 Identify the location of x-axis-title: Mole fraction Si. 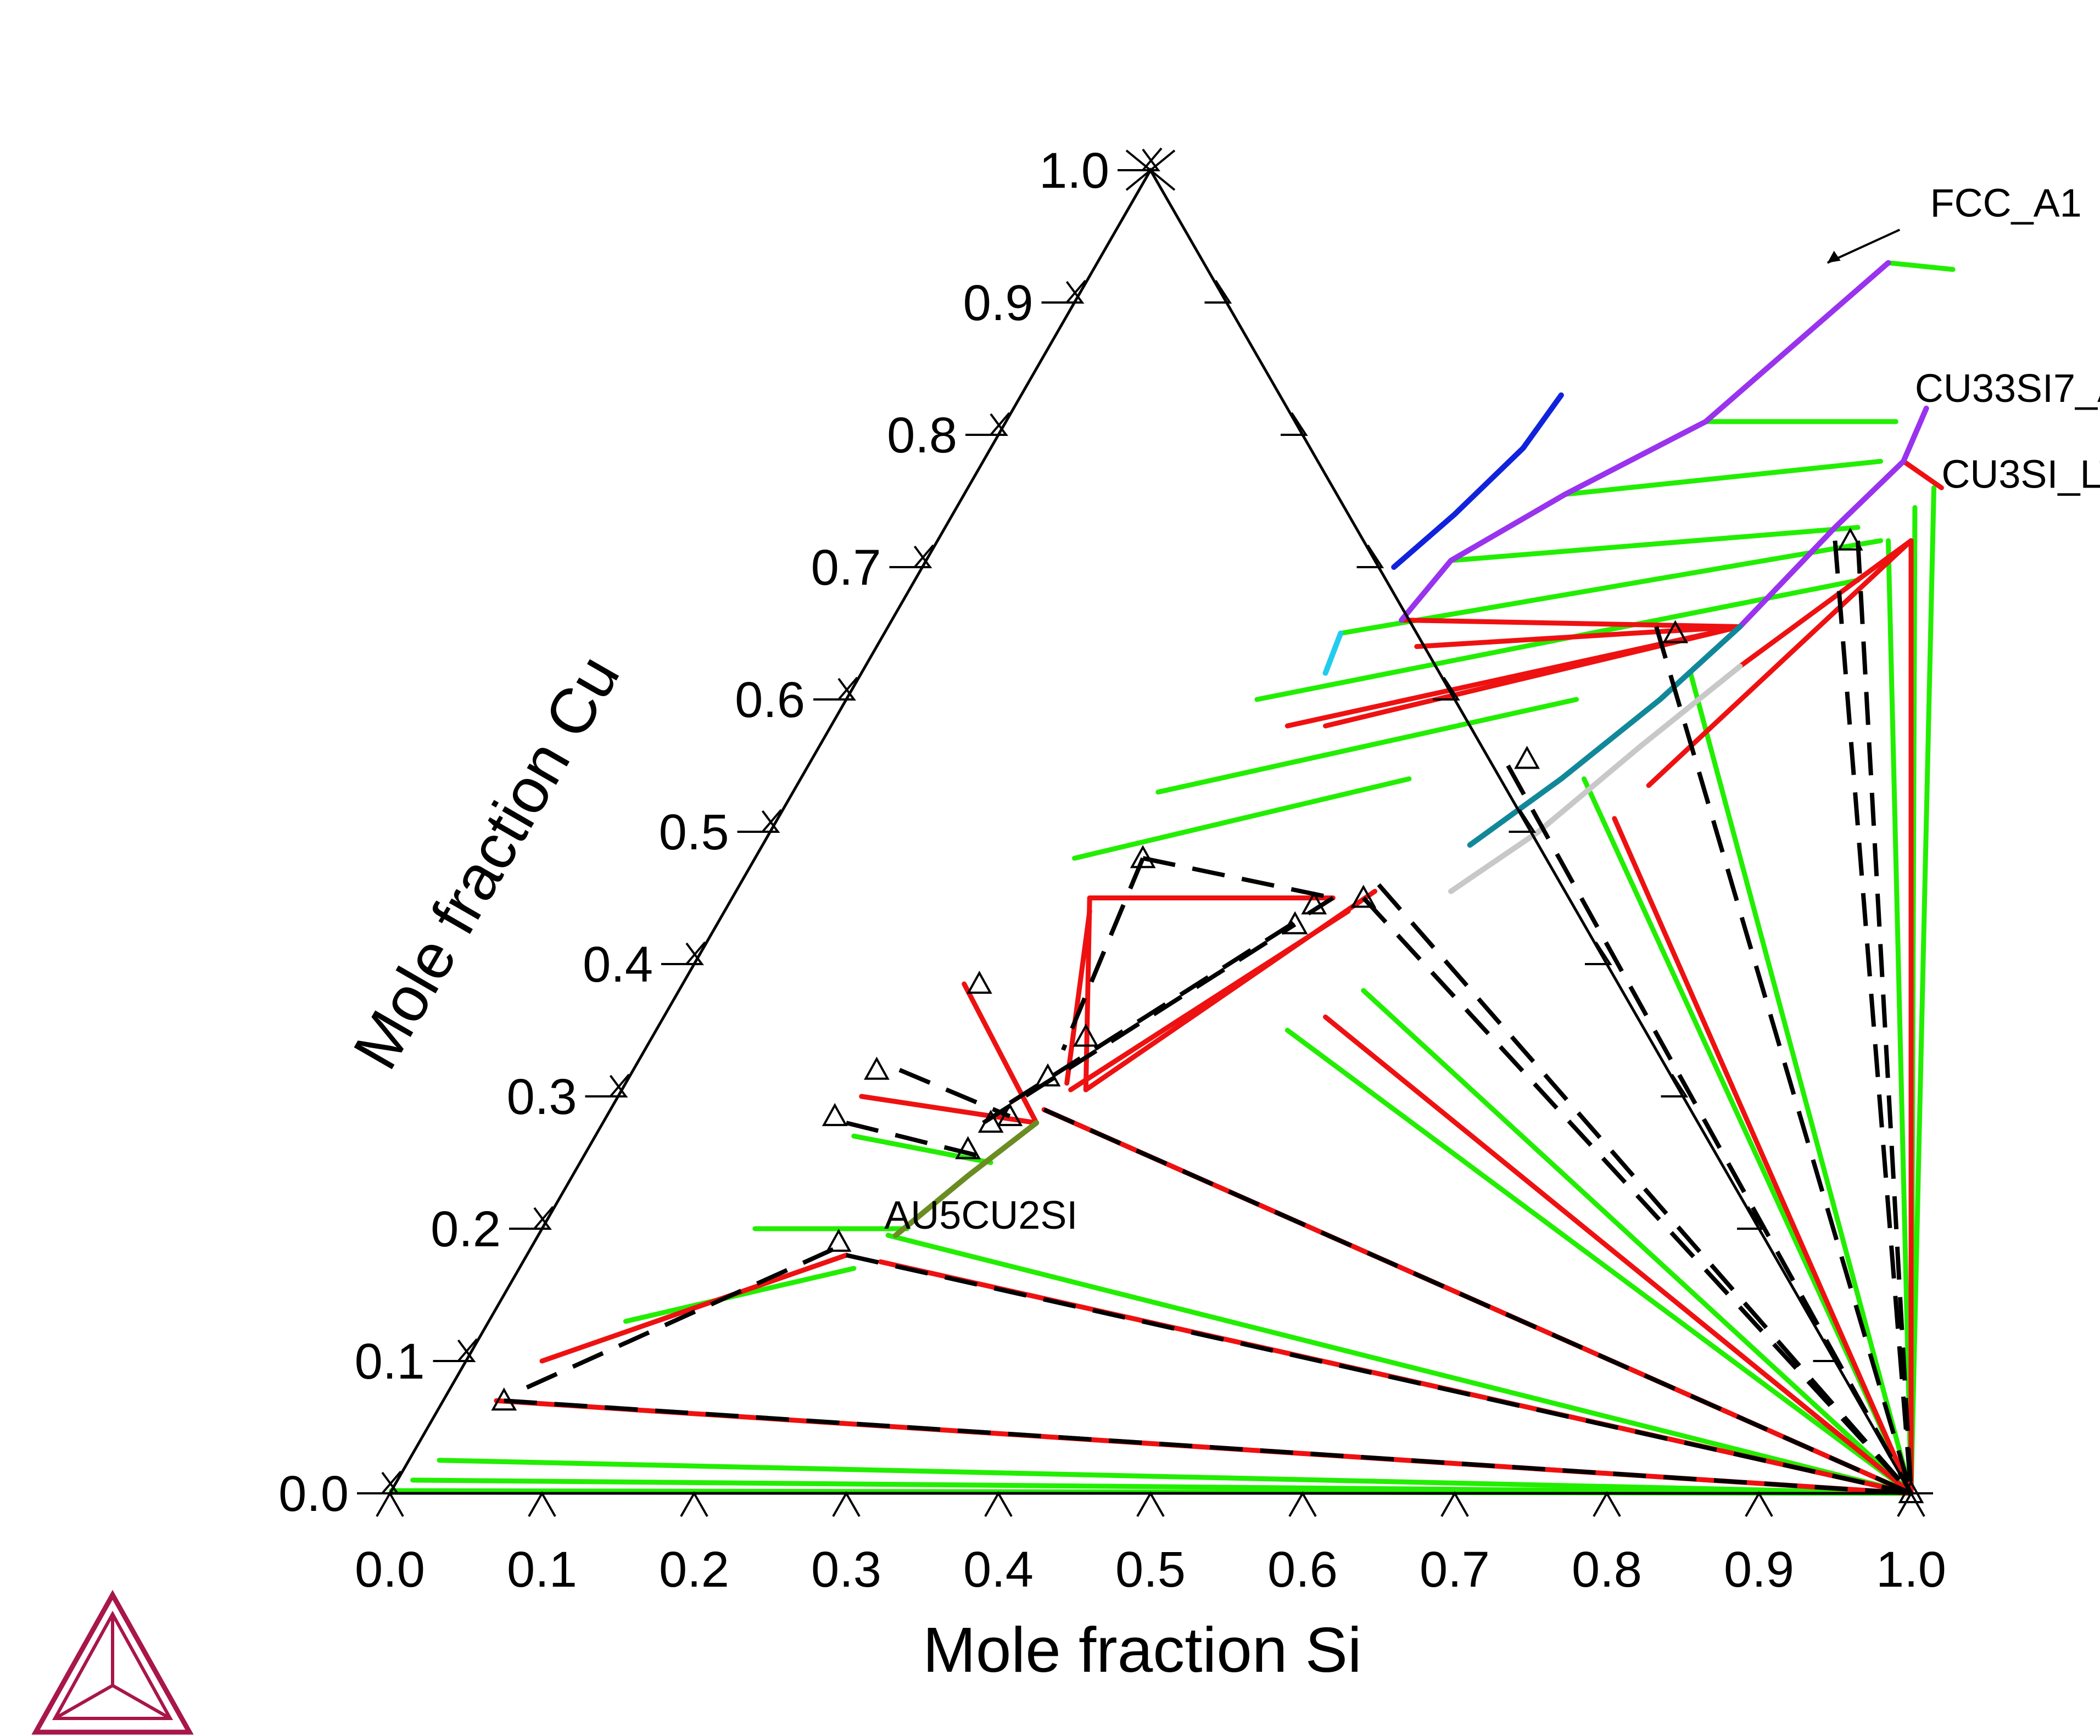
(1142, 1649).